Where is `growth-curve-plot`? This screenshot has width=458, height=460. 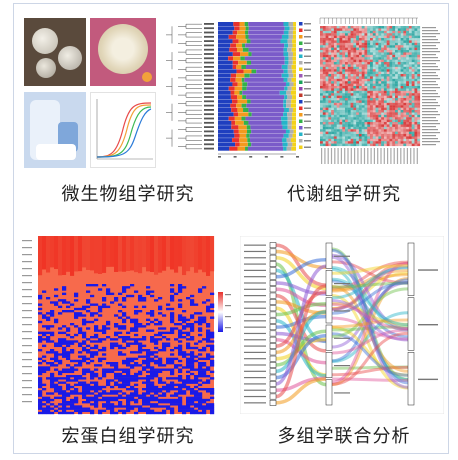
growth-curve-plot is located at coordinates (123, 130).